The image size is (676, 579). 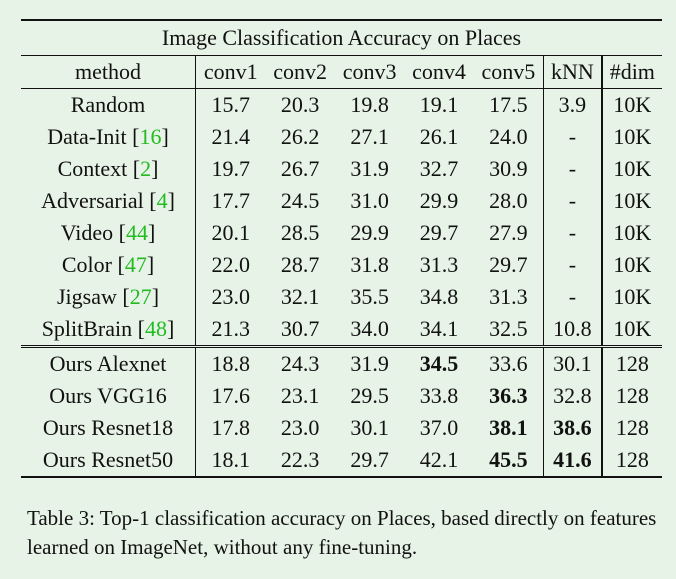 I want to click on method-name: Ours Resnet18, so click(x=108, y=427).